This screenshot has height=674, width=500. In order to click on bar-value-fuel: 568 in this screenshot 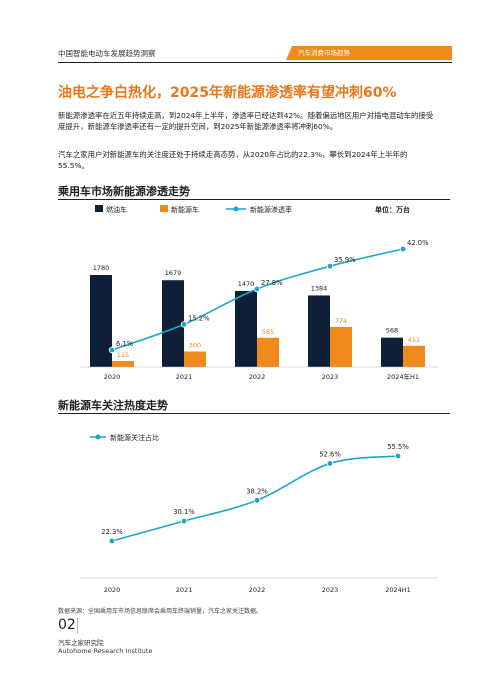, I will do `click(392, 331)`.